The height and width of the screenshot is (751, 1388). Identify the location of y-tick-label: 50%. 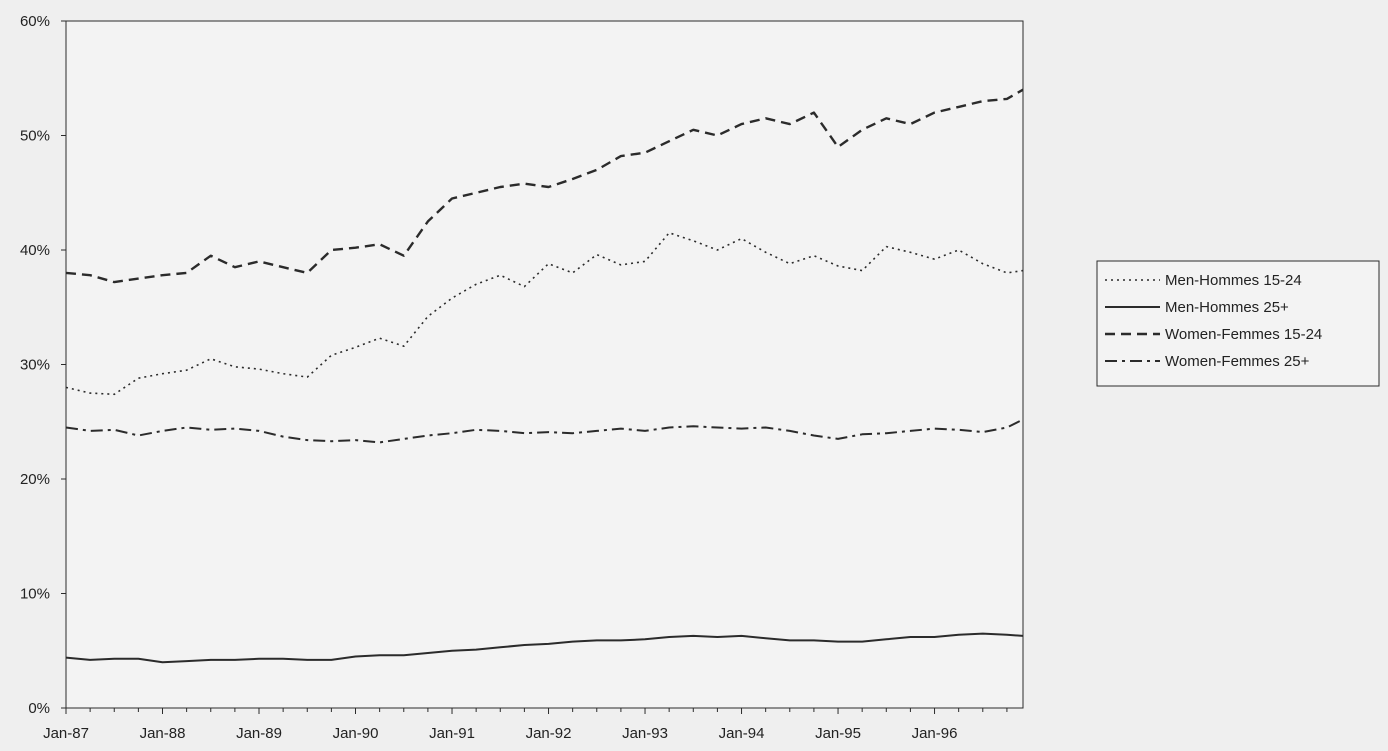
(35, 136).